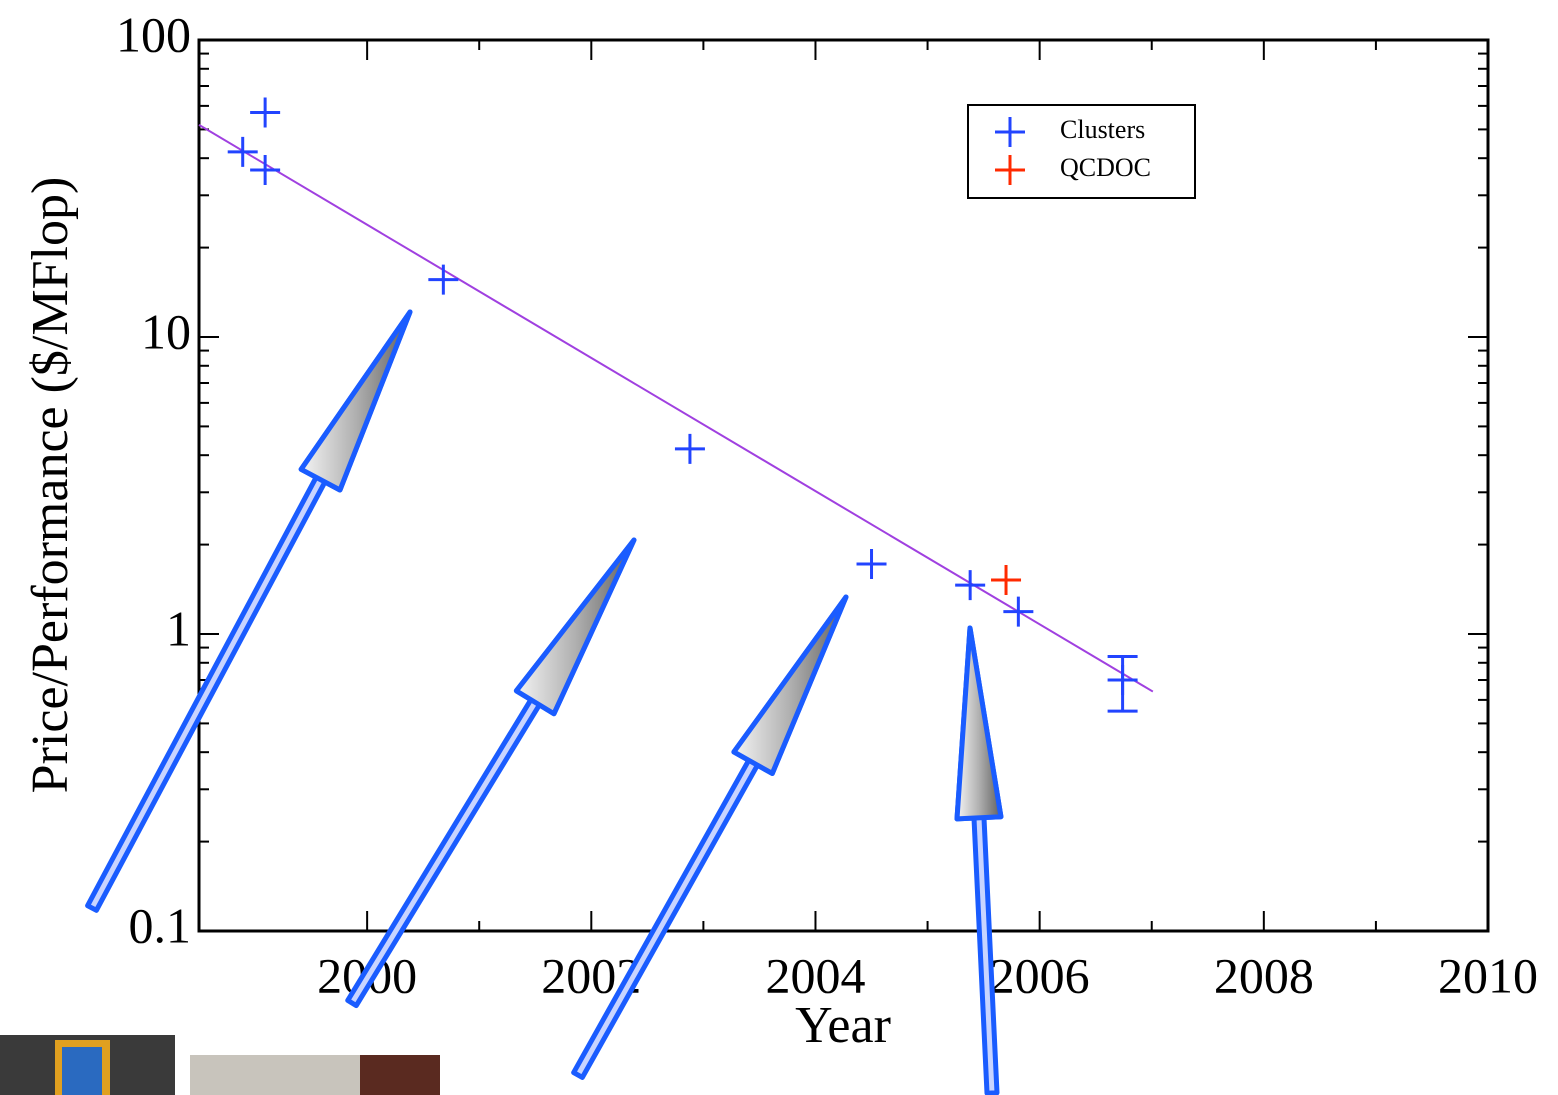 The width and height of the screenshot is (1558, 1095). What do you see at coordinates (1122, 683) in the screenshot?
I see `error-bar` at bounding box center [1122, 683].